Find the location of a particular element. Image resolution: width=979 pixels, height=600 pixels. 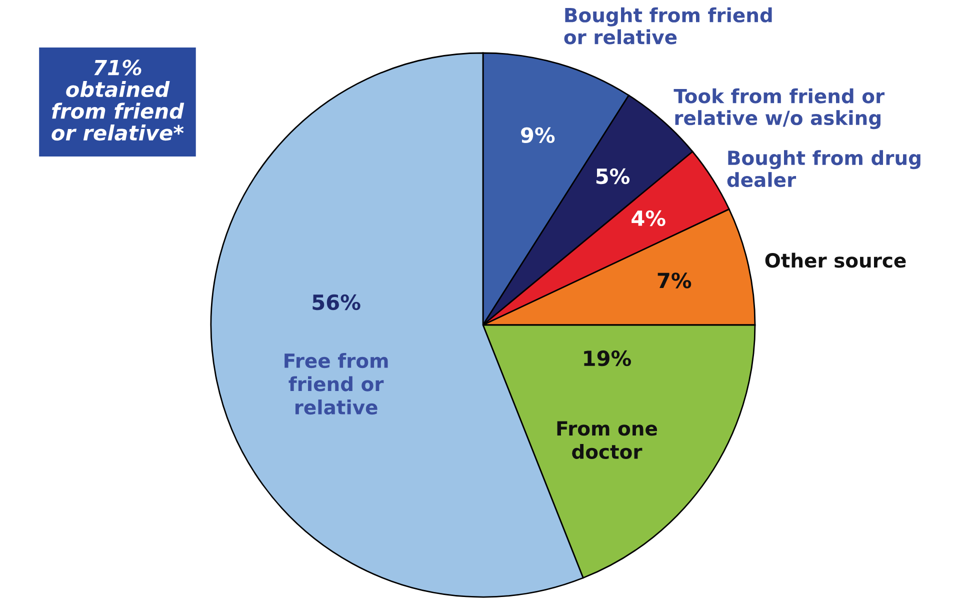

slice-label: Took from friend or relative w/o asking is located at coordinates (779, 109).